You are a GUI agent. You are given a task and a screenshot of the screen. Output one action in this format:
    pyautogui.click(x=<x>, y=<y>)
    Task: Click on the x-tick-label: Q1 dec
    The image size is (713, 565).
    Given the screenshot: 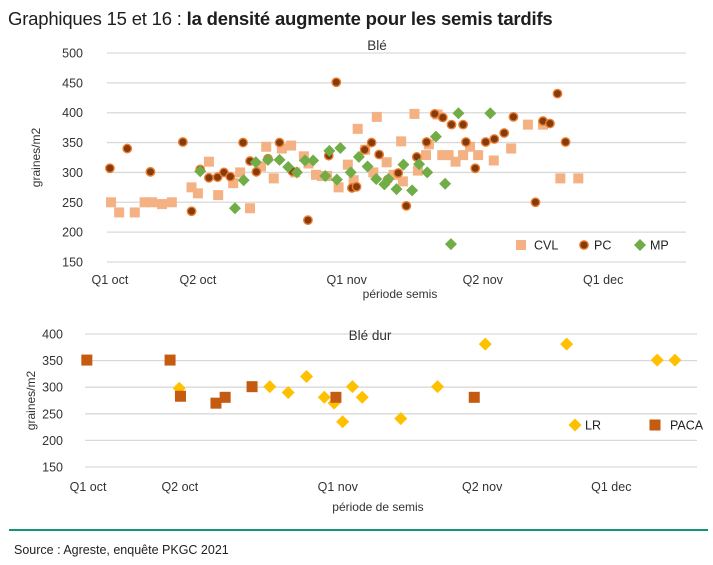 What is the action you would take?
    pyautogui.click(x=611, y=487)
    